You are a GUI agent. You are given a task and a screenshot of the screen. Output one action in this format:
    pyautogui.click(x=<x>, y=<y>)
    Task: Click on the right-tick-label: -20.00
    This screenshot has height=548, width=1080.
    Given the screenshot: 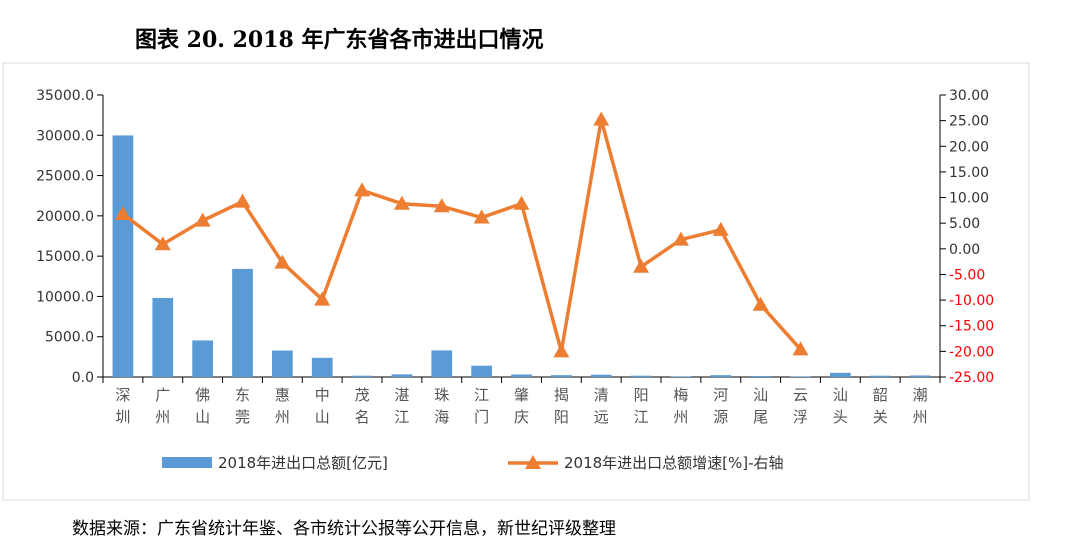 What is the action you would take?
    pyautogui.click(x=971, y=352)
    